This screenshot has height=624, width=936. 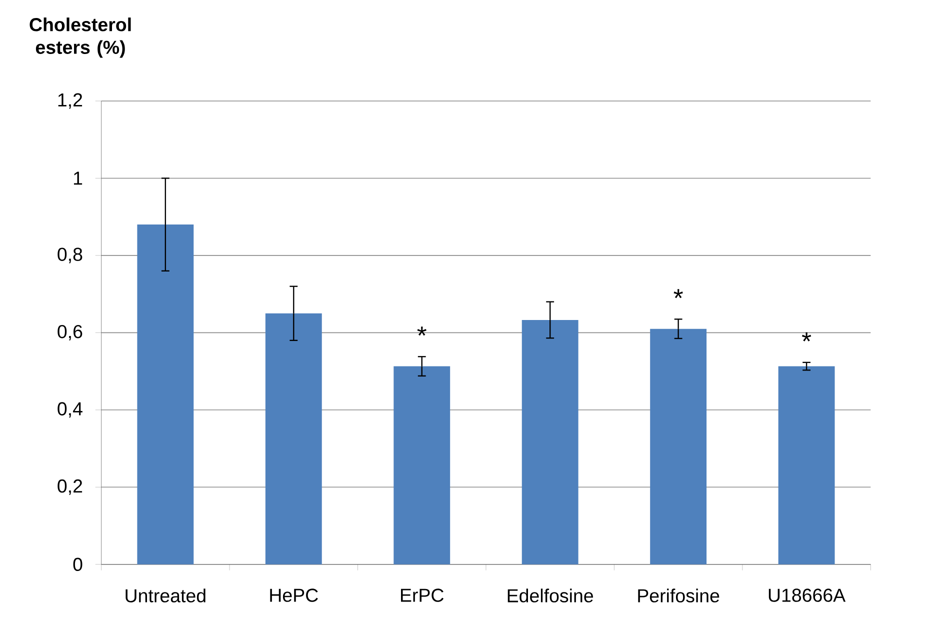 What do you see at coordinates (166, 595) in the screenshot?
I see `x-tick-label: Untreated` at bounding box center [166, 595].